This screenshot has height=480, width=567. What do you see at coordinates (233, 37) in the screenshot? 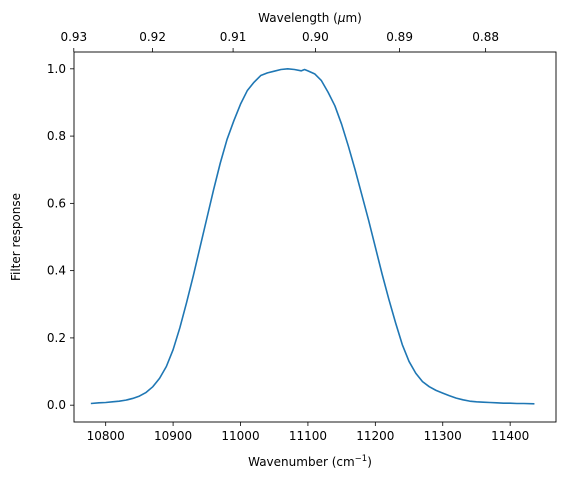
I see `top-tick-label: 0.91` at bounding box center [233, 37].